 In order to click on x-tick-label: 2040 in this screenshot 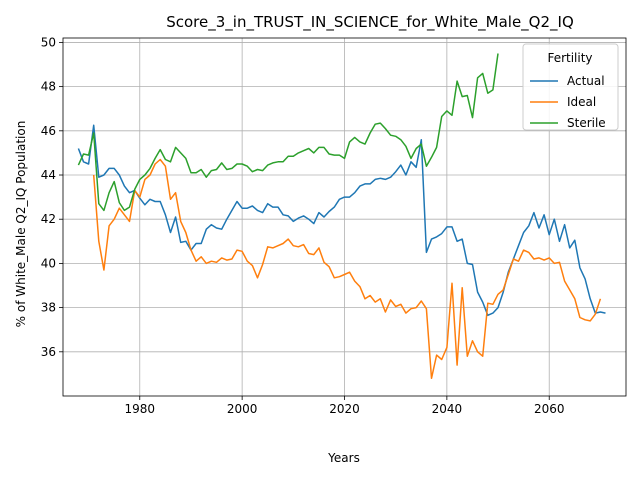, I will do `click(447, 409)`.